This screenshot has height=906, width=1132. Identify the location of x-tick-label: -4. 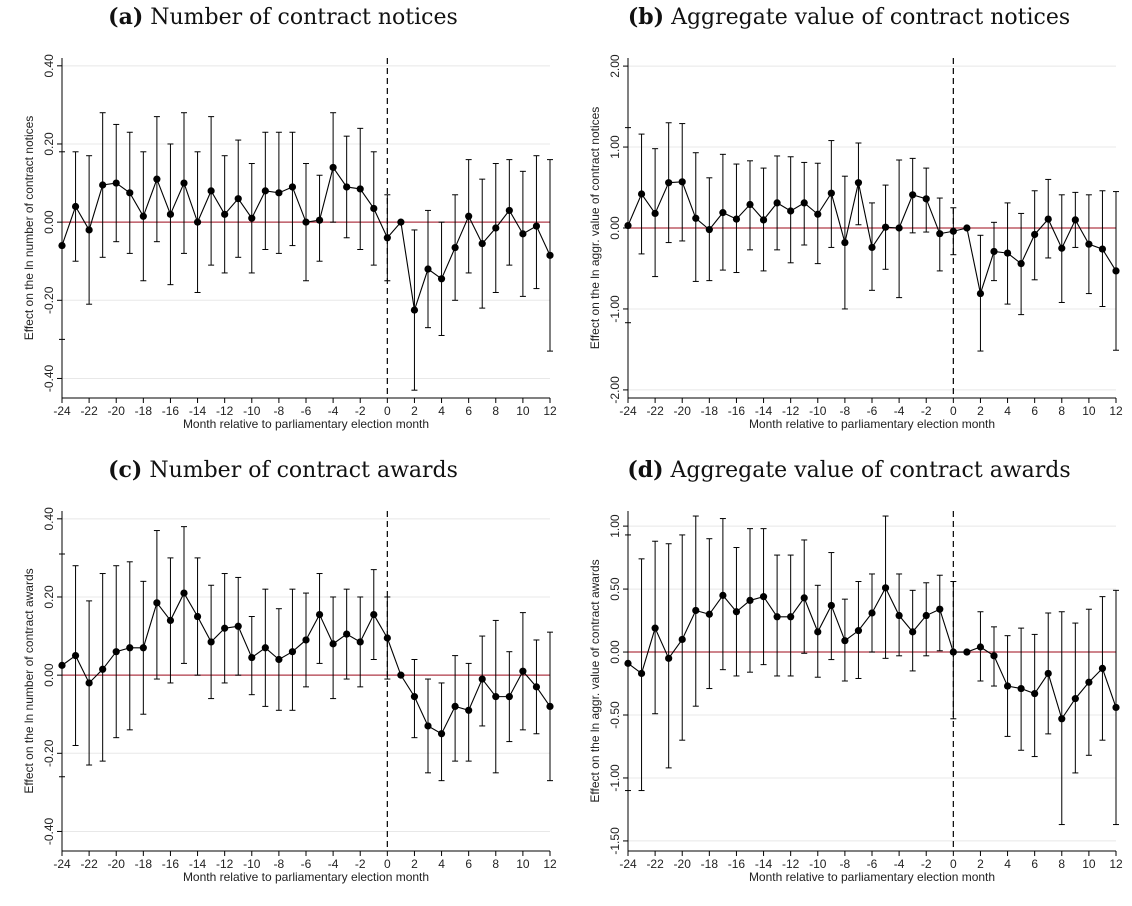
(899, 864).